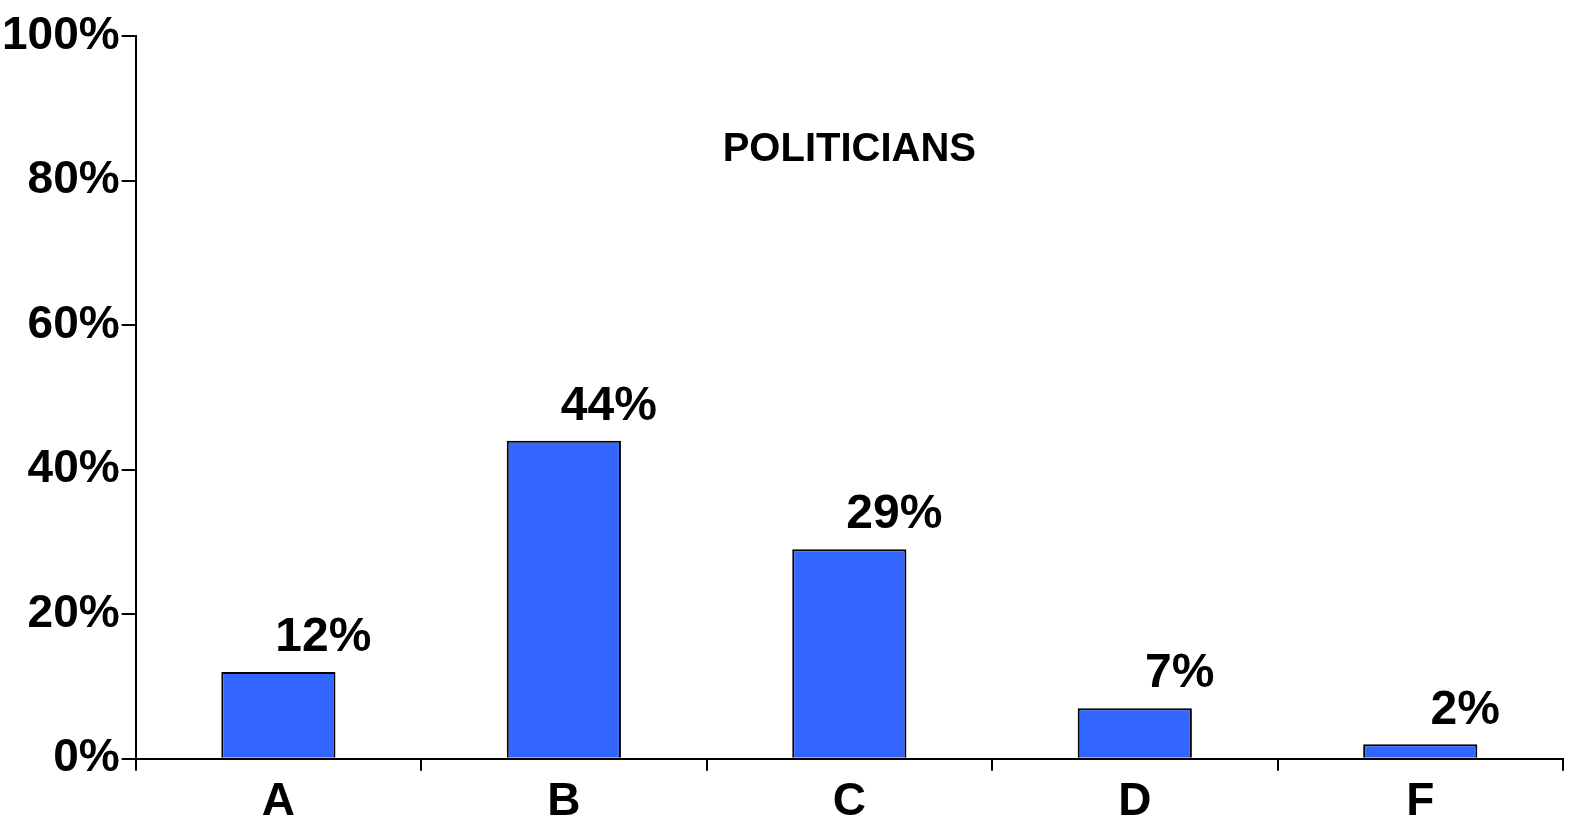 This screenshot has width=1593, height=834. What do you see at coordinates (73, 466) in the screenshot?
I see `y-tick-label: 40%` at bounding box center [73, 466].